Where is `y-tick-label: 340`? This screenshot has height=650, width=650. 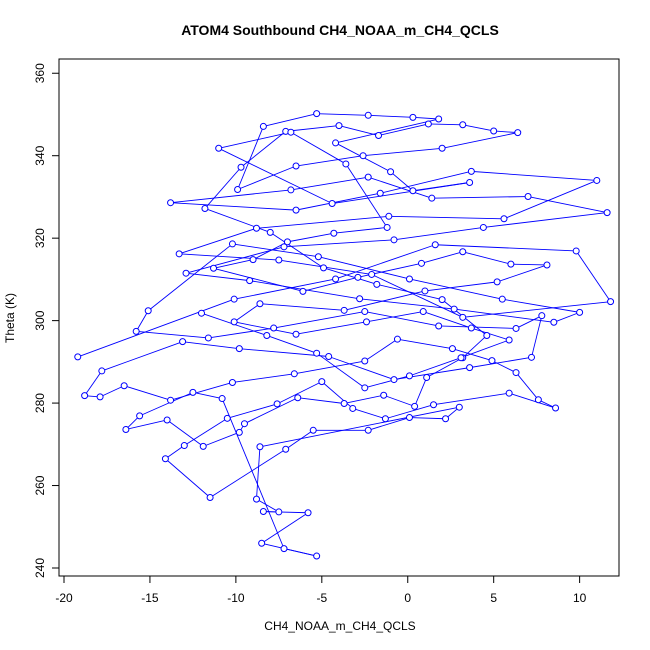
y-tick-label: 340 is located at coordinates (40, 155).